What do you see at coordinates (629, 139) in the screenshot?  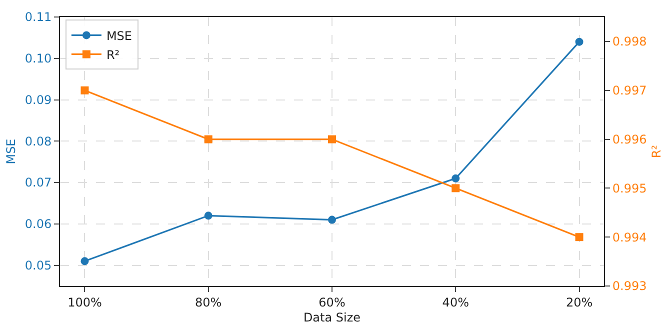 I see `y2-tick-label: 0.996` at bounding box center [629, 139].